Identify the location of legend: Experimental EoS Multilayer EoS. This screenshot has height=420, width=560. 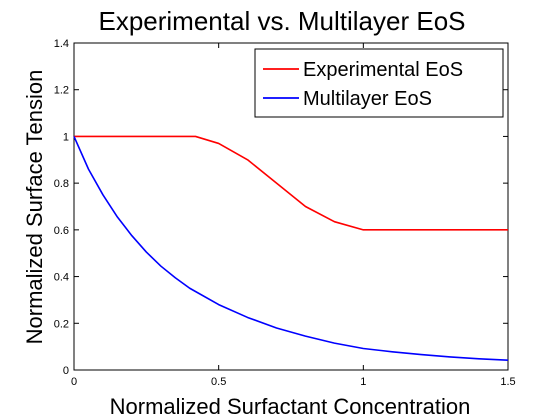
(379, 83).